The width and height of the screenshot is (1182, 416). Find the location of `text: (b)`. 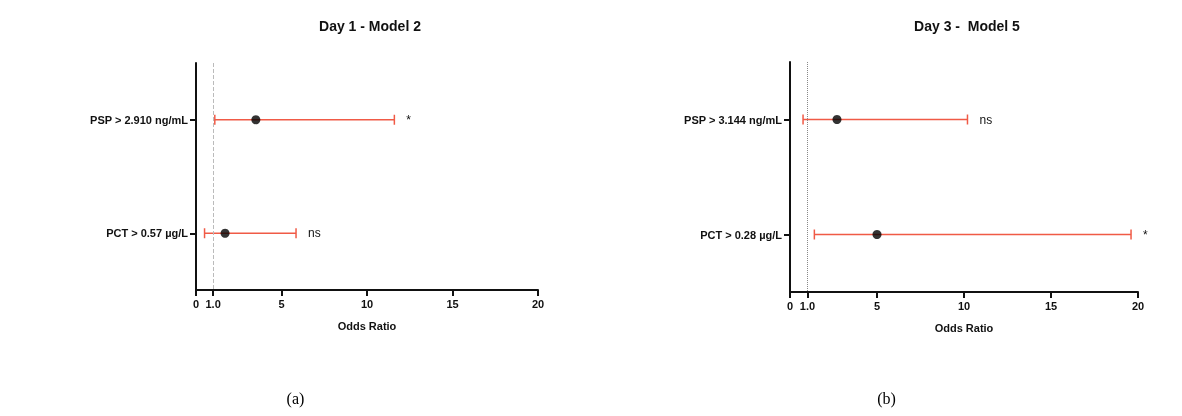

text: (b) is located at coordinates (886, 398).